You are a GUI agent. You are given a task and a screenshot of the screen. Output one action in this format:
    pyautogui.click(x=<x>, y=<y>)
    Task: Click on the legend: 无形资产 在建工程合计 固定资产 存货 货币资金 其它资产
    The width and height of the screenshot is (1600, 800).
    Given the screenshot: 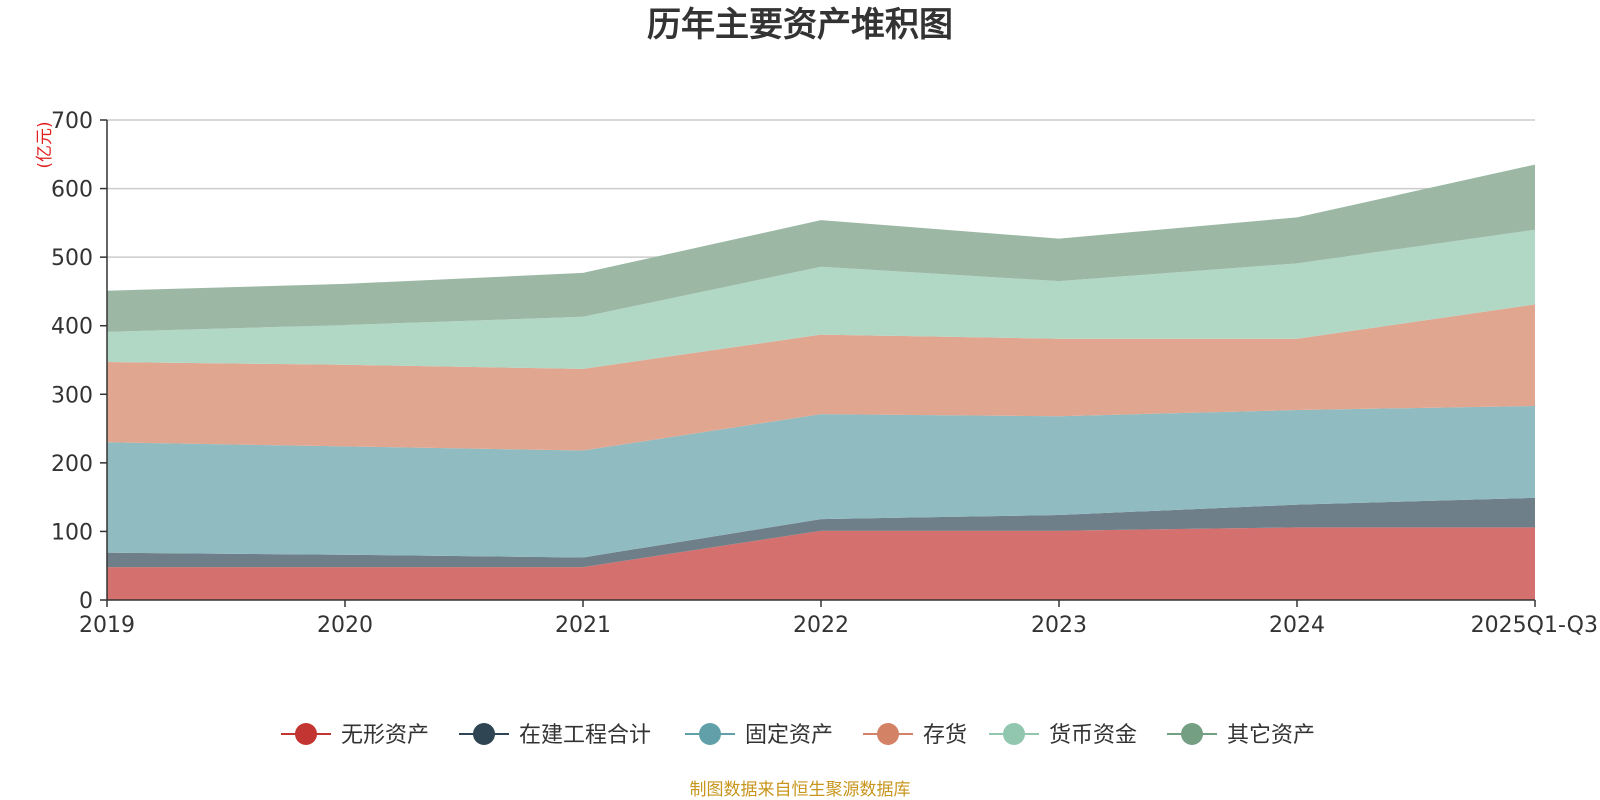 What is the action you would take?
    pyautogui.click(x=798, y=735)
    